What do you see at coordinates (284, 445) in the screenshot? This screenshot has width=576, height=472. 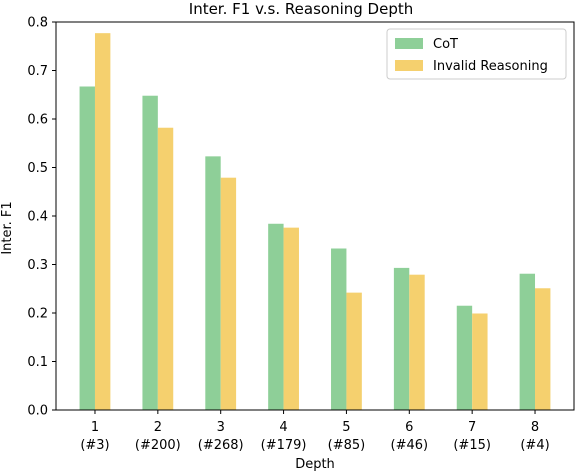 I see `x-tick-label-count: (#179)` at bounding box center [284, 445].